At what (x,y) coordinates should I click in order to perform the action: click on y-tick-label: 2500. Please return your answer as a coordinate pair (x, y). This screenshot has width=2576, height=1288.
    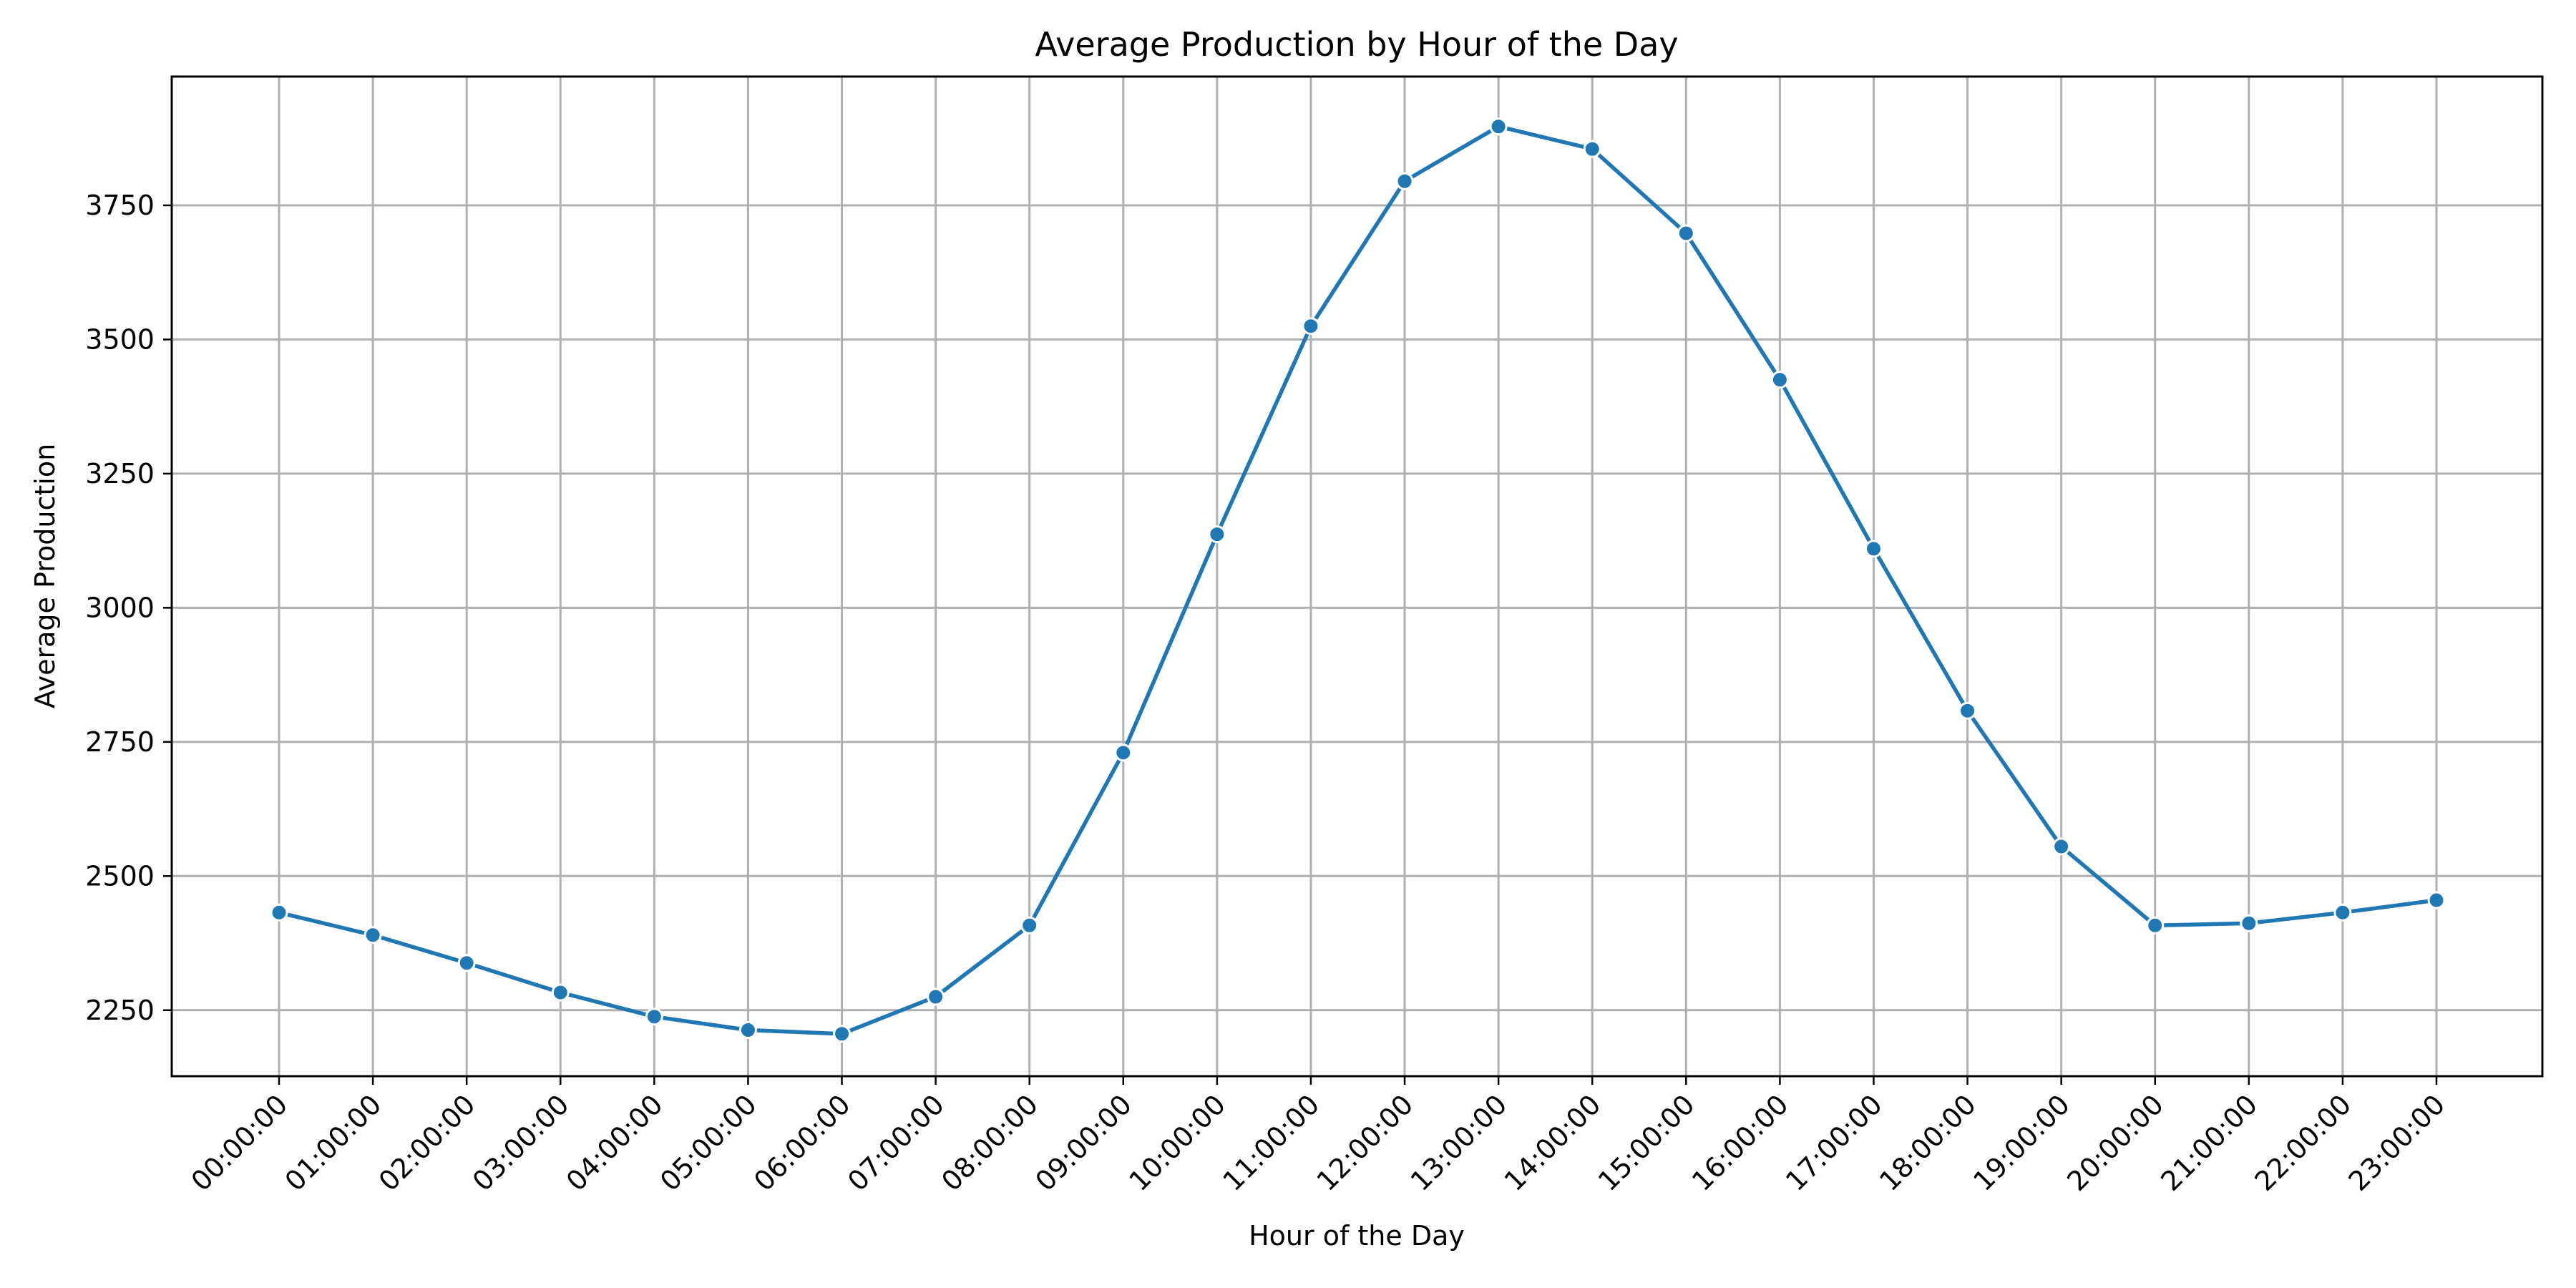
    Looking at the image, I should click on (120, 876).